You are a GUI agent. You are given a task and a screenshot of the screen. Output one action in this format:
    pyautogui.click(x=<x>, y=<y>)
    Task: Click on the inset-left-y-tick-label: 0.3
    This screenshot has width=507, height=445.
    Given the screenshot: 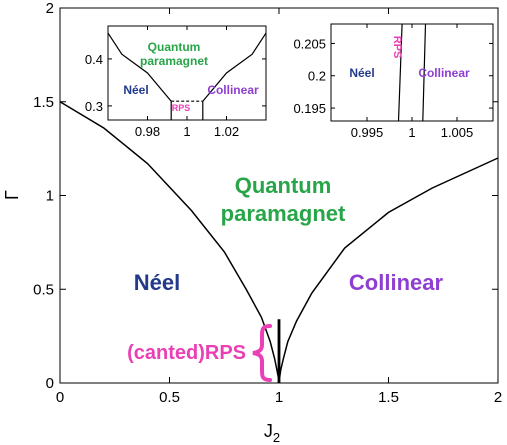 What is the action you would take?
    pyautogui.click(x=94, y=106)
    